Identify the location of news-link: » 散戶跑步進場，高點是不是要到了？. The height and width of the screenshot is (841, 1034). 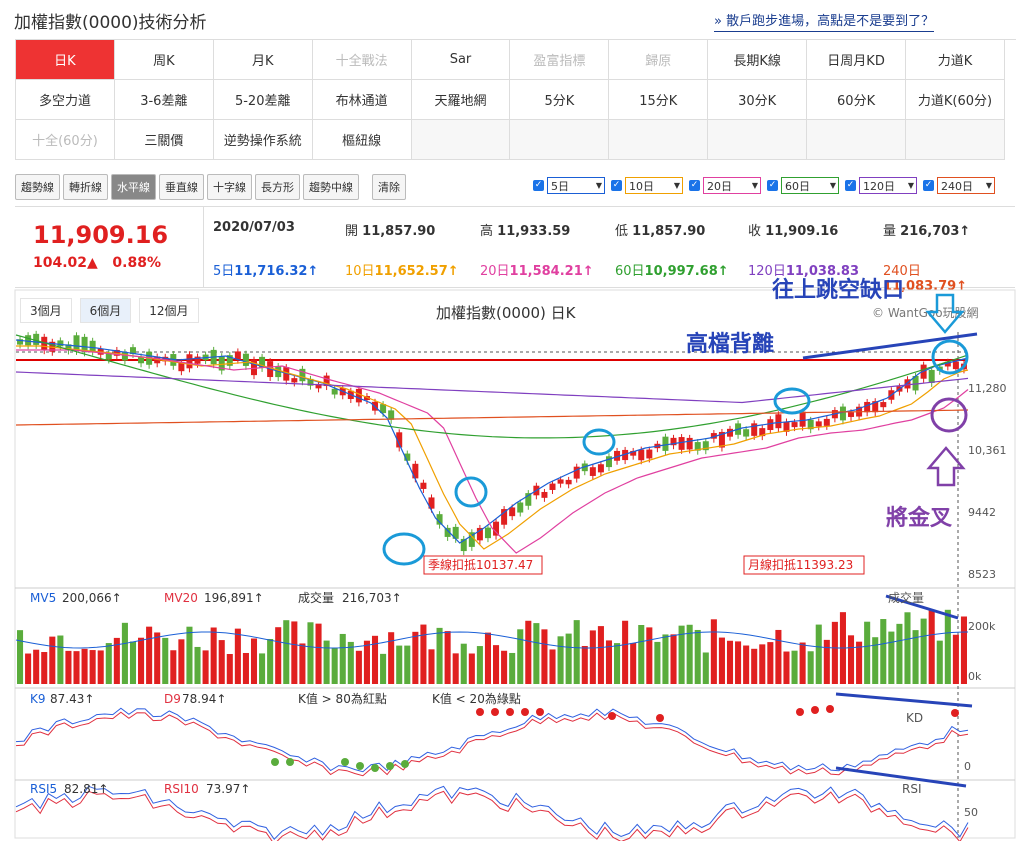
(824, 21).